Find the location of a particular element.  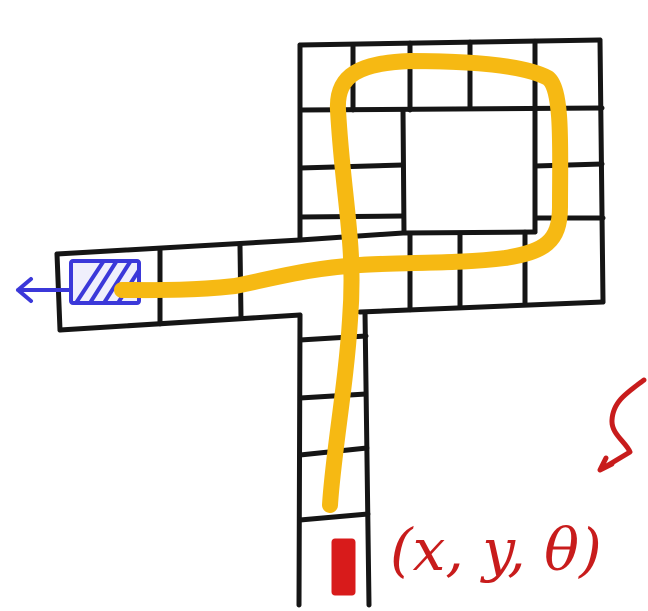

red-car-rectangle-icon is located at coordinates (343, 567).